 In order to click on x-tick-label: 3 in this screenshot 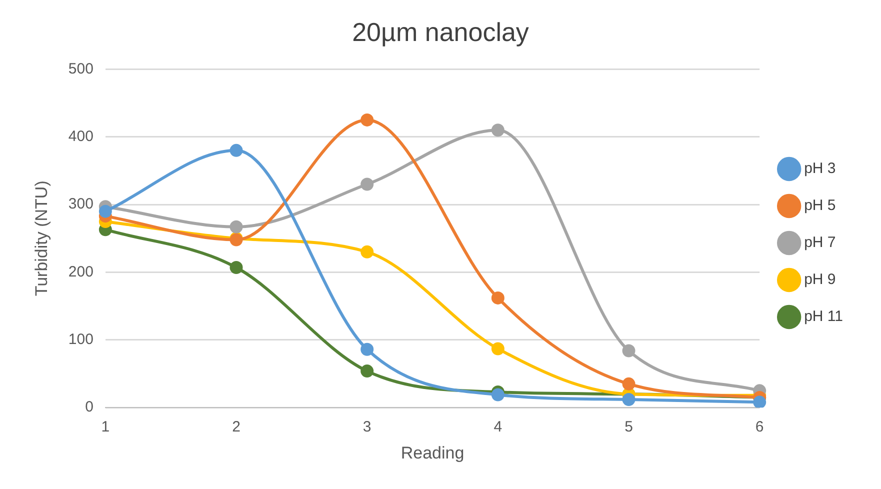, I will do `click(367, 427)`.